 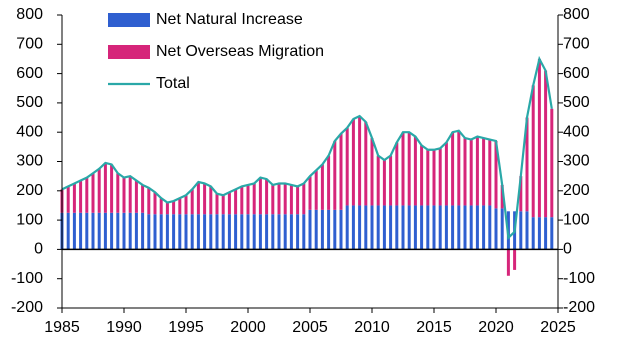 I want to click on y2-tick-label: 500, so click(x=576, y=102).